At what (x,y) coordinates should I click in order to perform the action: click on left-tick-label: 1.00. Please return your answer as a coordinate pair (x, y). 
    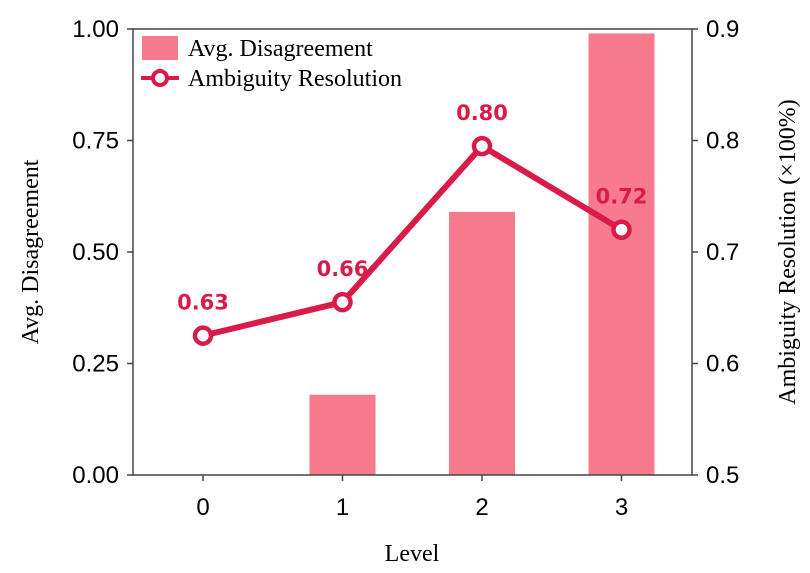
    Looking at the image, I should click on (95, 29).